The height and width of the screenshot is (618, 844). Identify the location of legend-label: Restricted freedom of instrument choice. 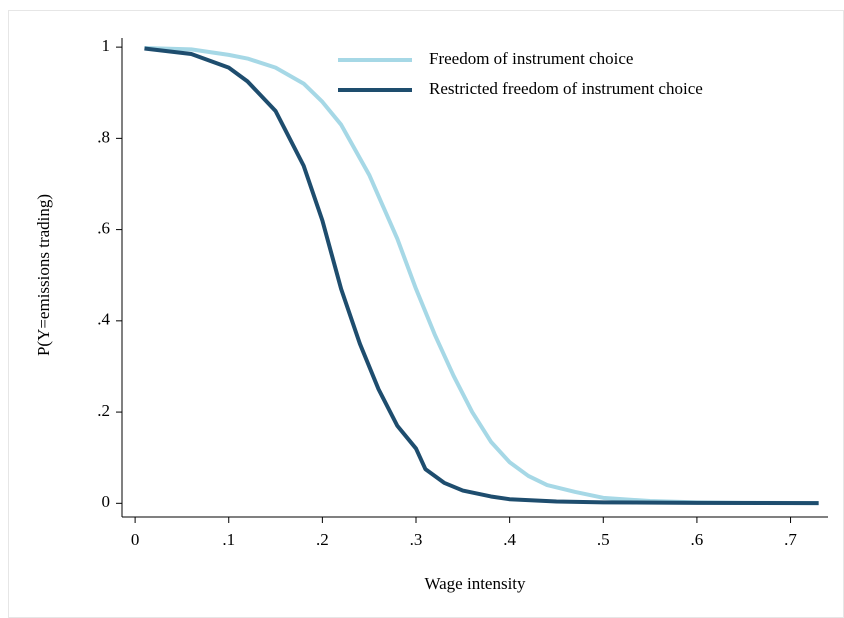
(566, 88).